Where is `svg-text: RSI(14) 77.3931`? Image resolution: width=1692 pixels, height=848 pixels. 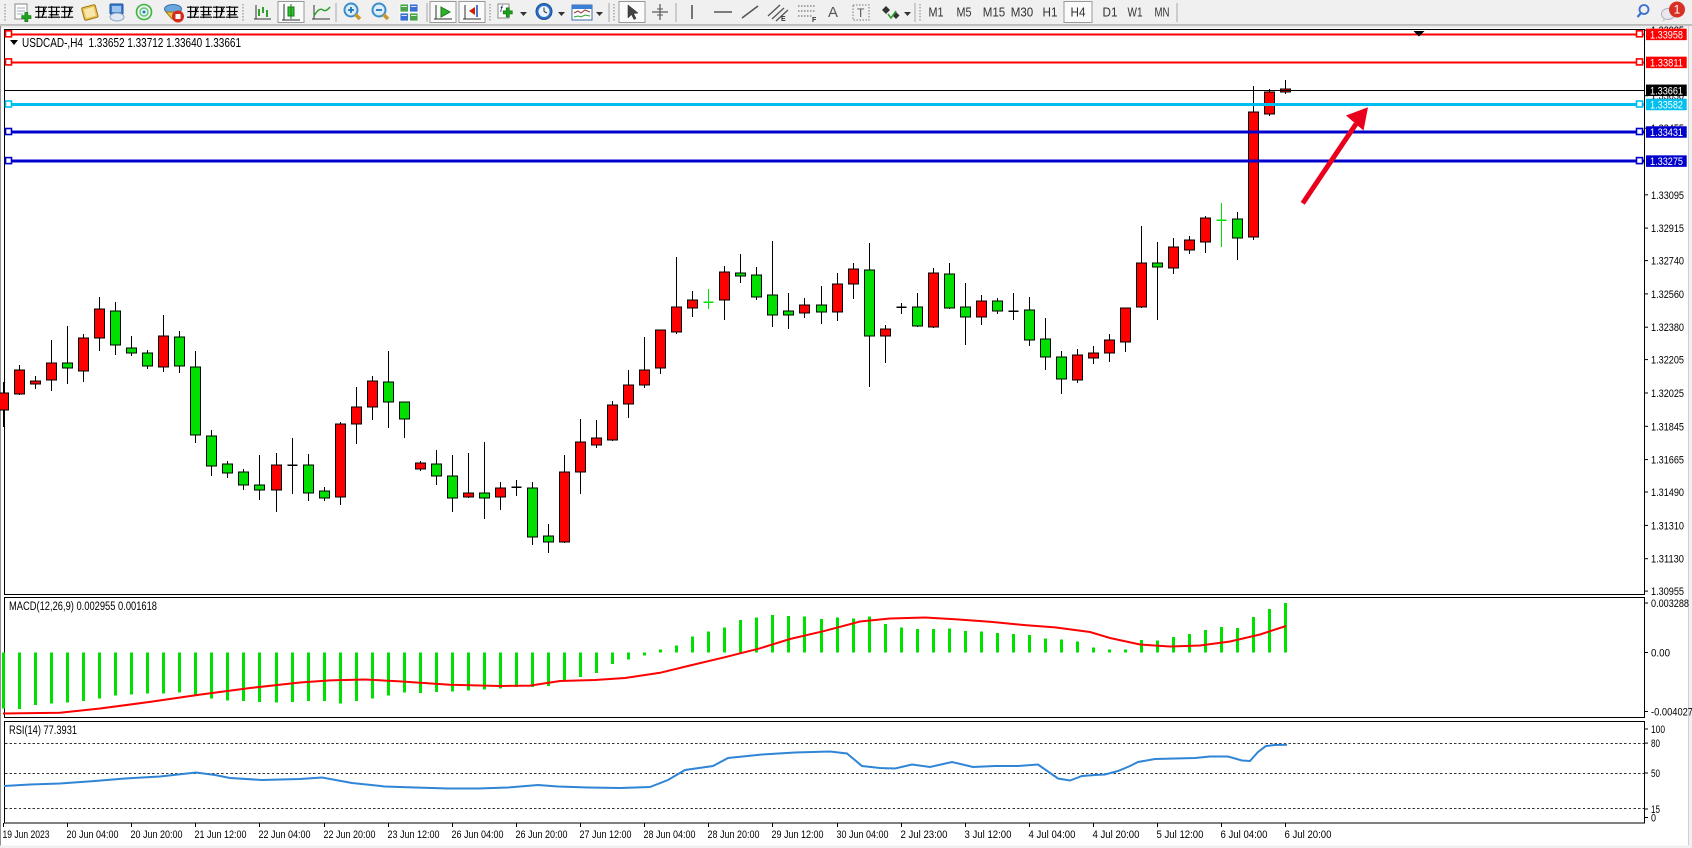 svg-text: RSI(14) 77.3931 is located at coordinates (43, 731).